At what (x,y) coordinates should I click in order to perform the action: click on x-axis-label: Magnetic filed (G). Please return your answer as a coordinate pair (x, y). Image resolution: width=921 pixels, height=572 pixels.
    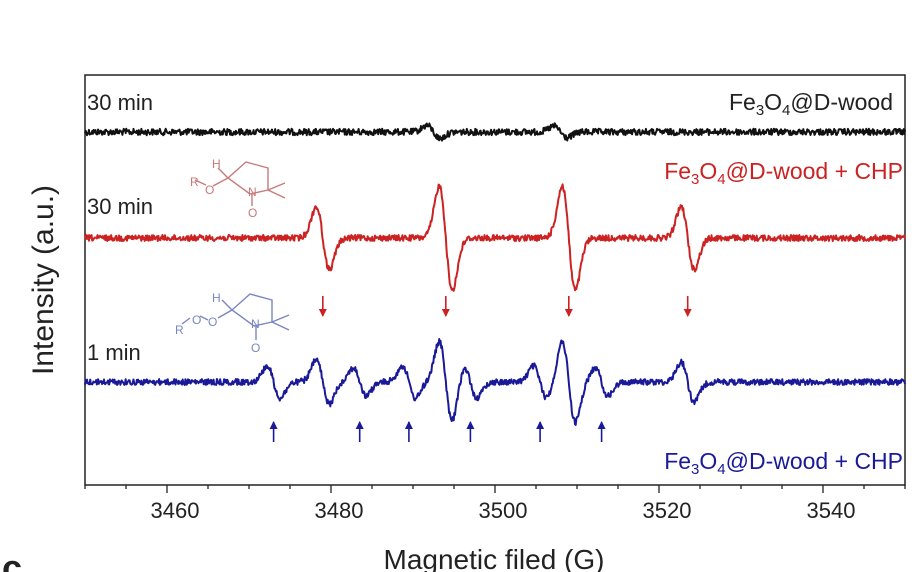
    Looking at the image, I should click on (494, 558).